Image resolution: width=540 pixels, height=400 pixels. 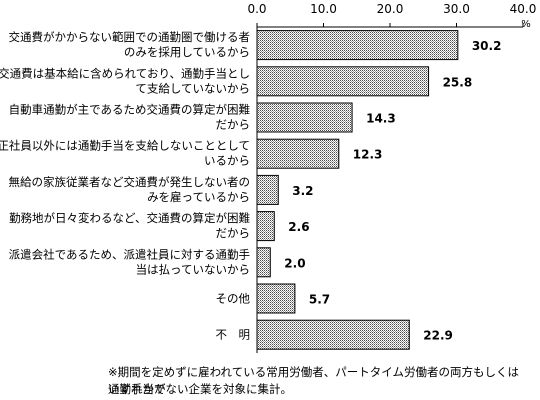 I want to click on category-label: 不 明, so click(x=233, y=335).